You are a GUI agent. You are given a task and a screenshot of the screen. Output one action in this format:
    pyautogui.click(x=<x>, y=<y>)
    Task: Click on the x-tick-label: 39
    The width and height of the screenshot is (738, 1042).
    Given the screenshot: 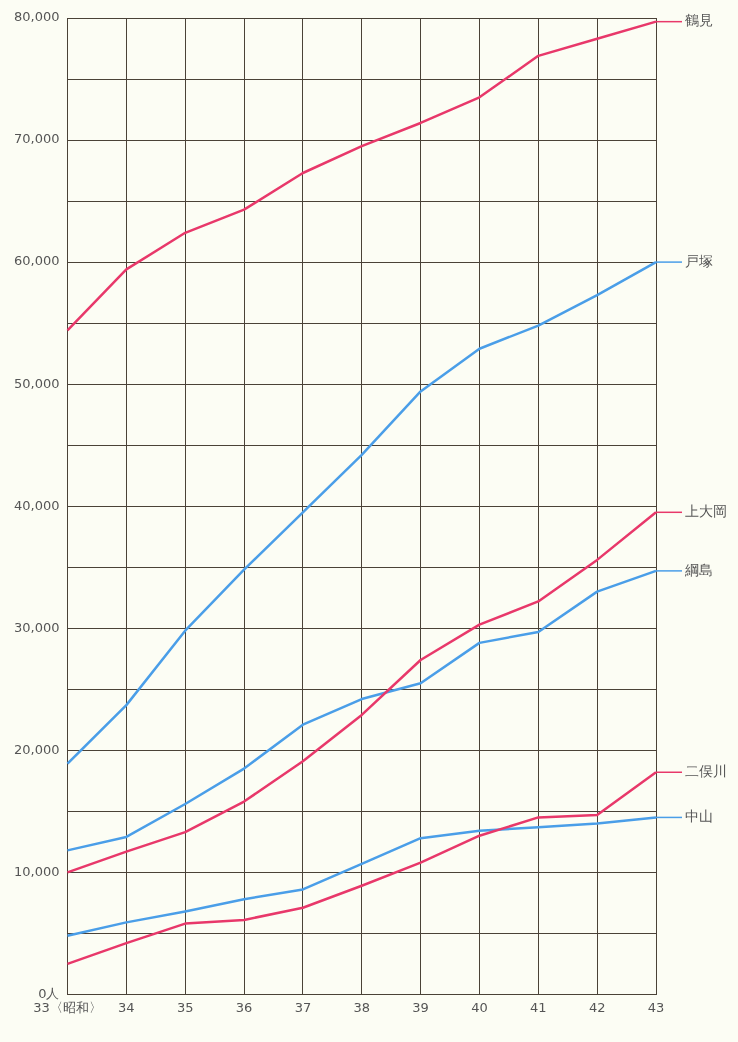 What is the action you would take?
    pyautogui.click(x=420, y=1007)
    